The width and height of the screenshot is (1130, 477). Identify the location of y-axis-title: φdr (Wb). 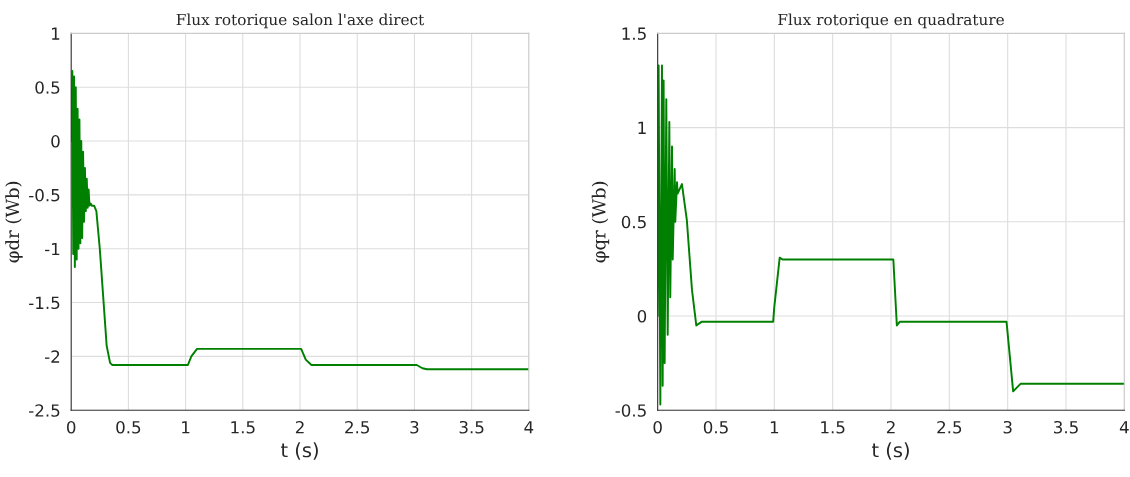
(14, 222).